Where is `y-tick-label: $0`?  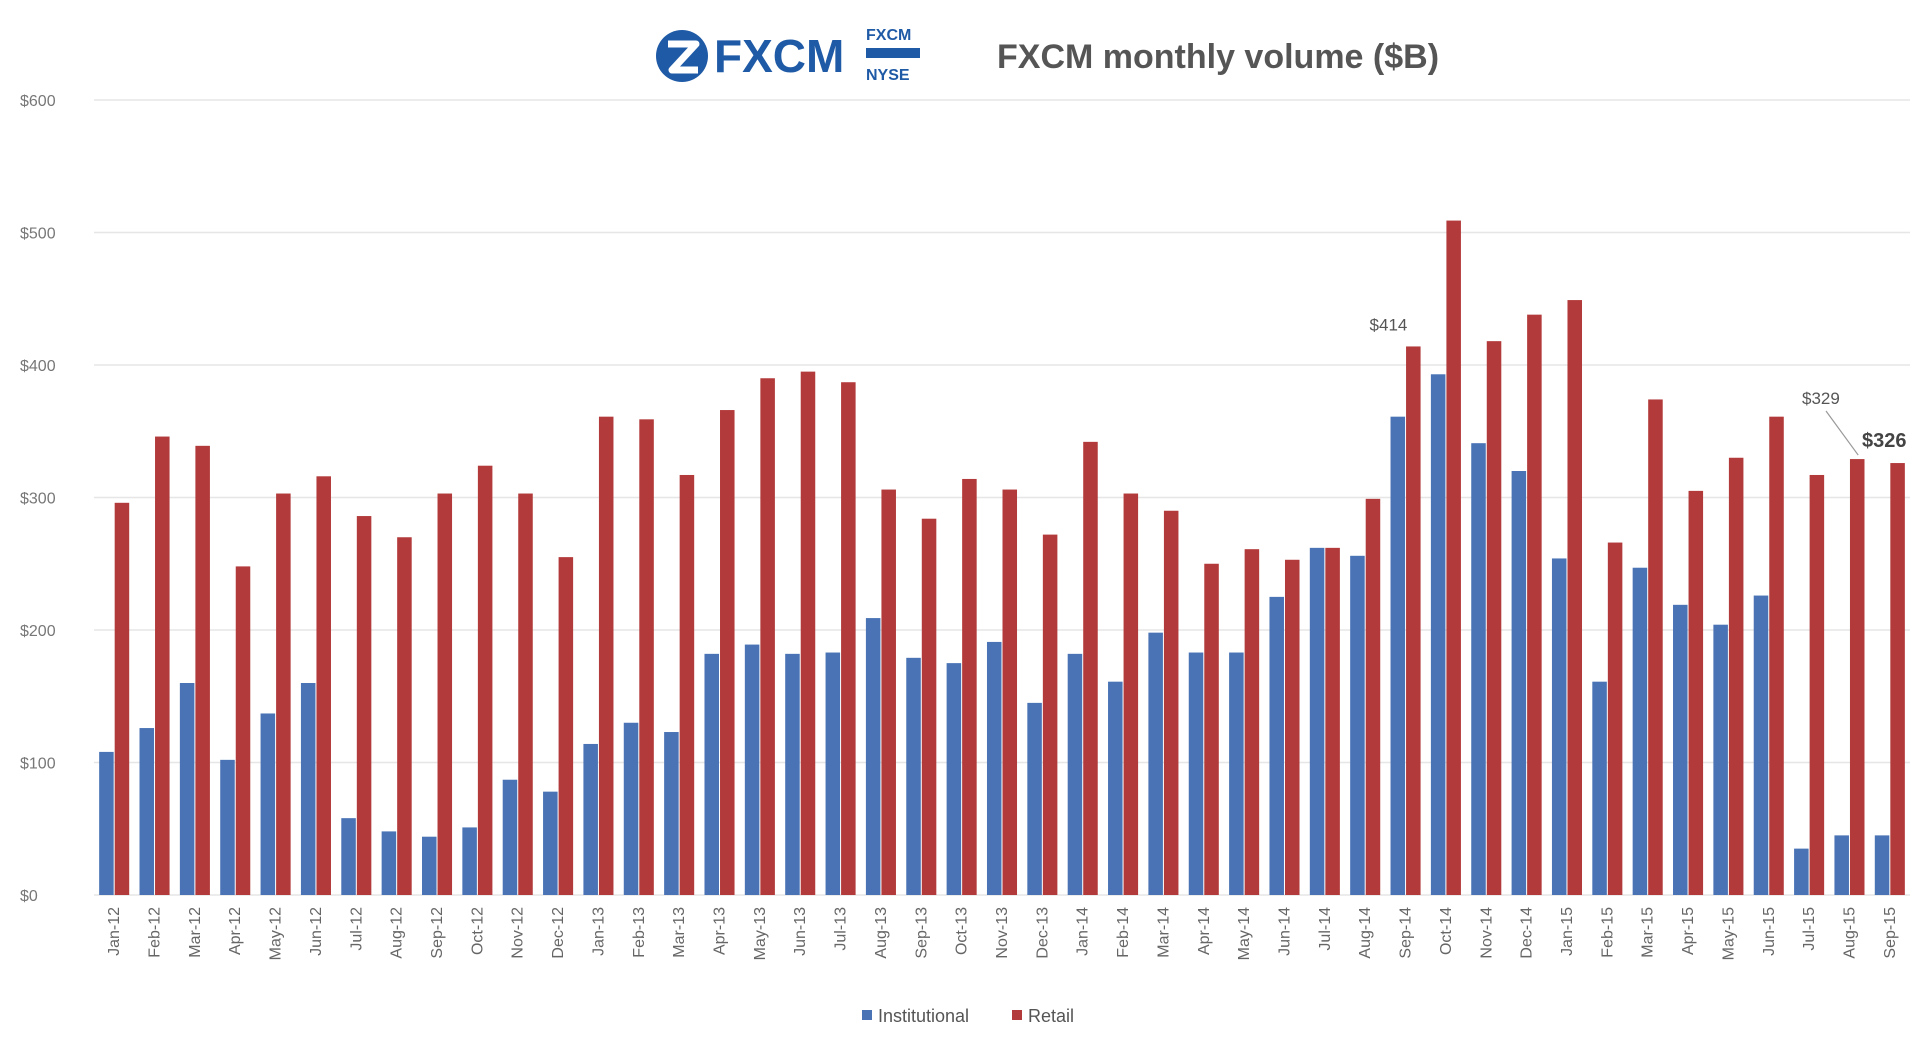 y-tick-label: $0 is located at coordinates (29, 896).